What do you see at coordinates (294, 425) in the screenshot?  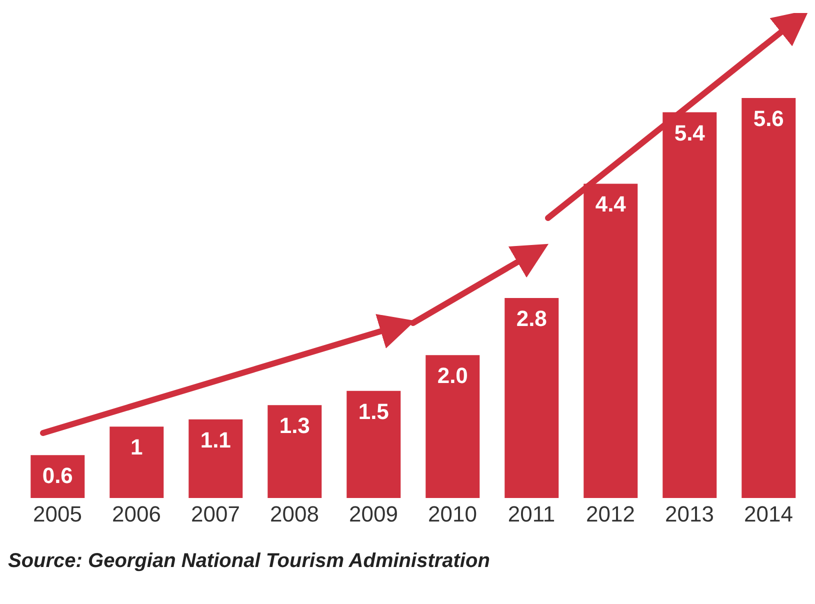 I see `data-label: 1.3` at bounding box center [294, 425].